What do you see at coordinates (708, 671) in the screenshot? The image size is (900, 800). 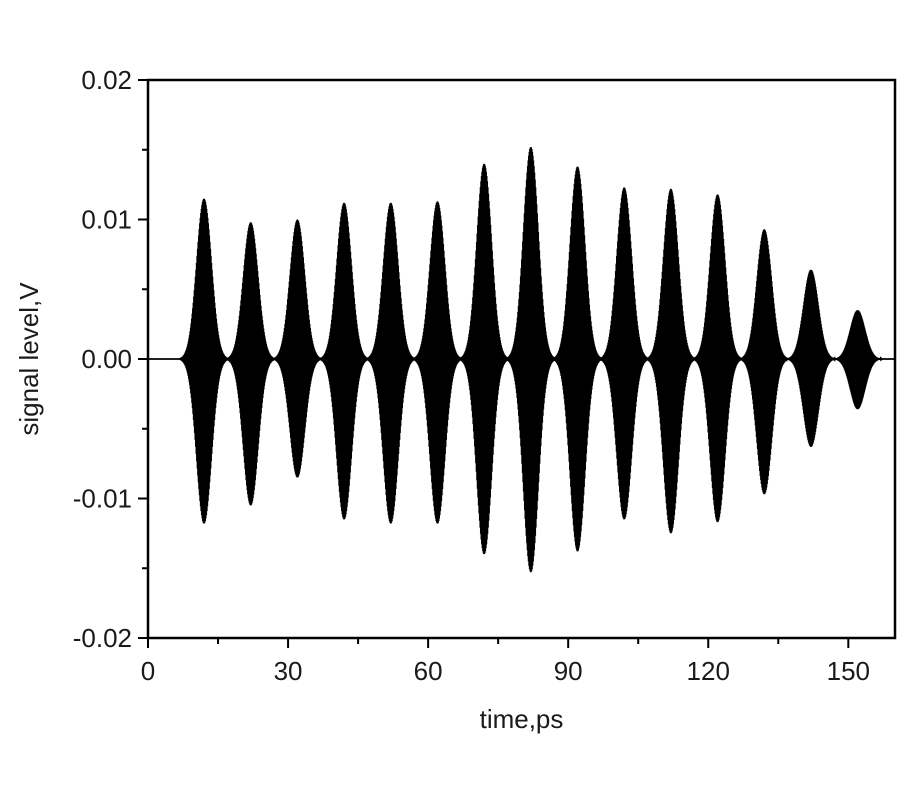 I see `x-tick-label: 120` at bounding box center [708, 671].